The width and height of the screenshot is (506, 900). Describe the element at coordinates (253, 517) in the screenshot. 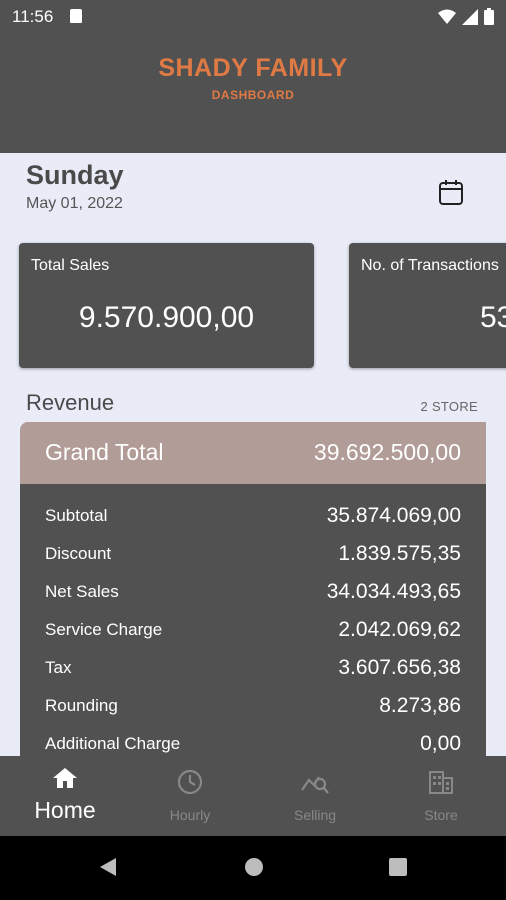

I see `revenue-row: Subtotal 35.874.069,00` at that location.